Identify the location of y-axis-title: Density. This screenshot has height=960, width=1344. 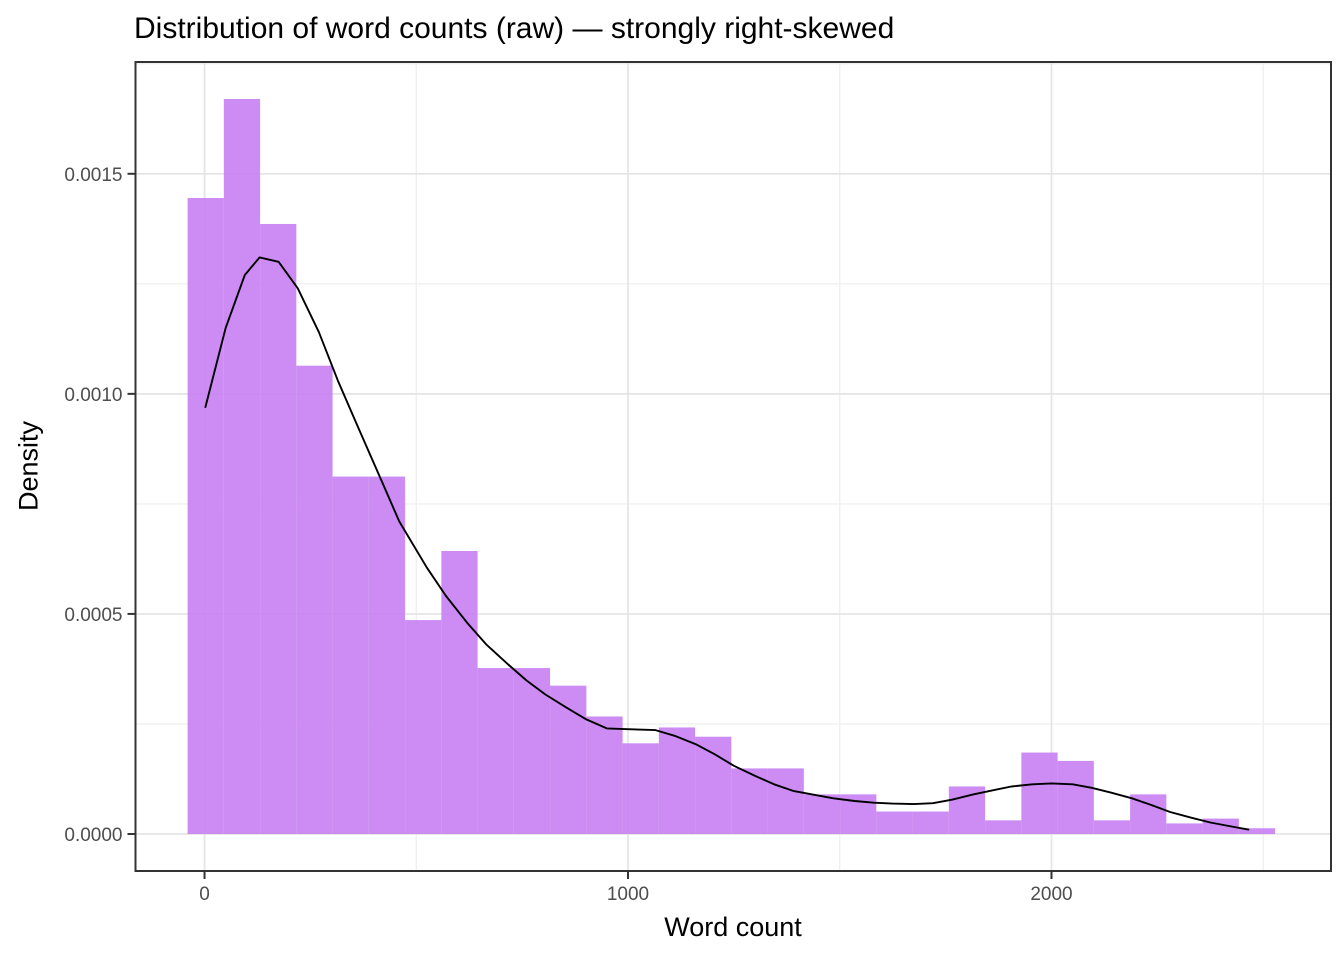
(28, 466).